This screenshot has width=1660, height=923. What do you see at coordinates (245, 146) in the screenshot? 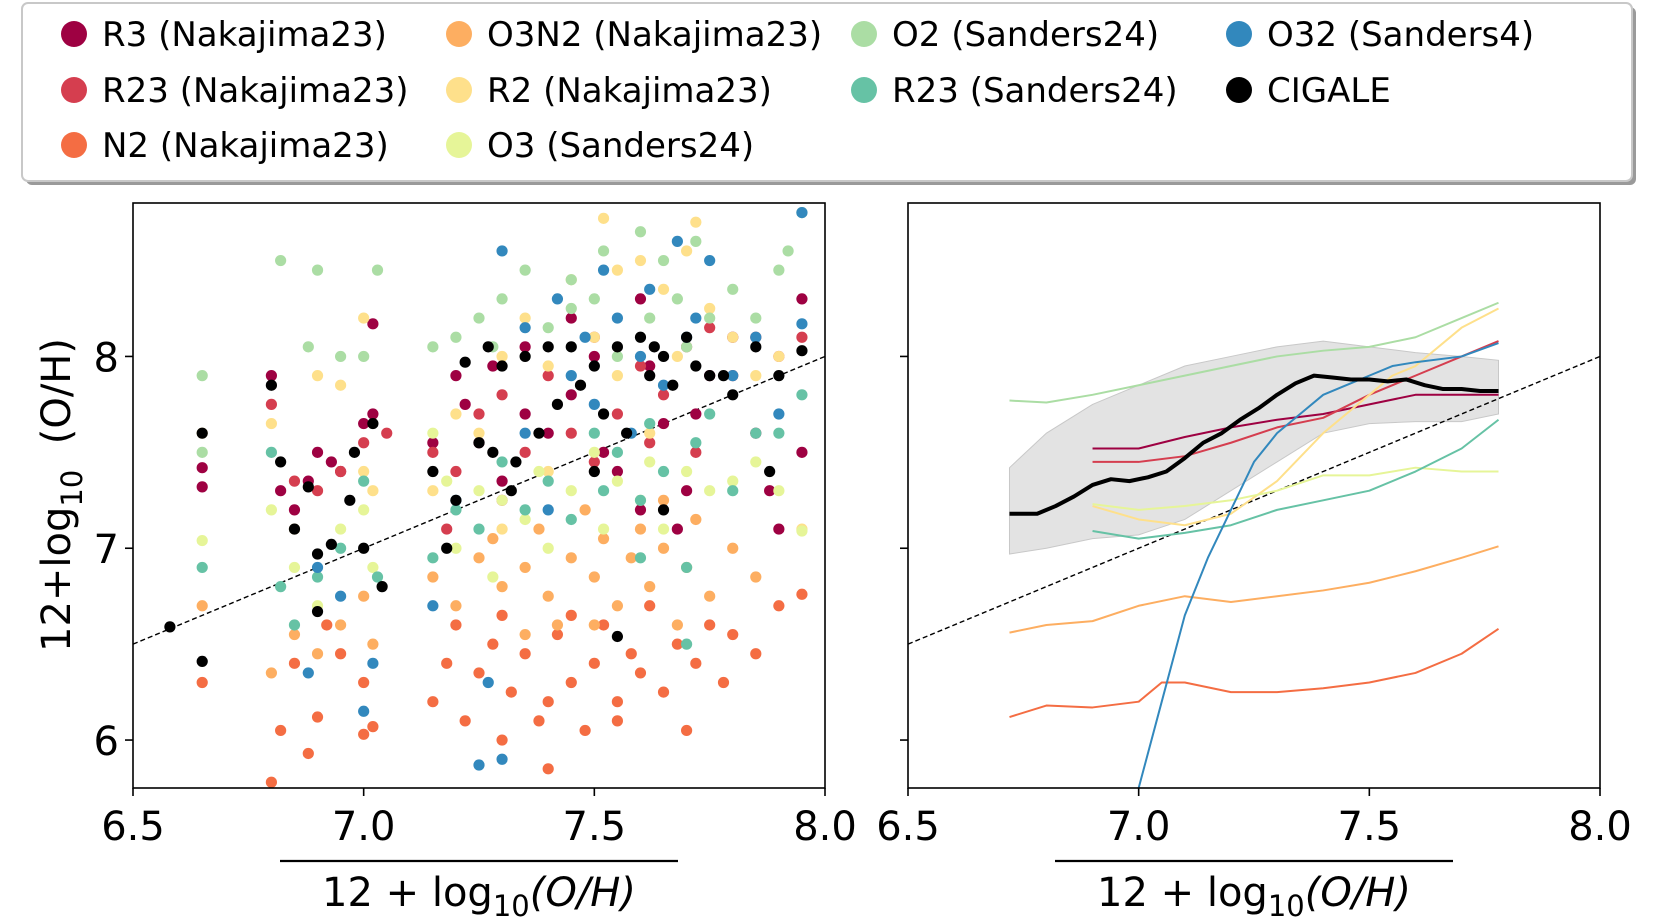
I see `legend-label: N2 (Nakajima23)` at bounding box center [245, 146].